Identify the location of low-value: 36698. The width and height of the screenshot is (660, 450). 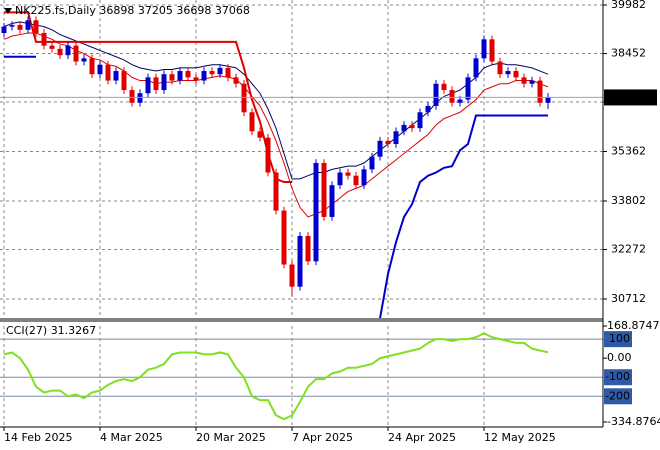
(193, 10).